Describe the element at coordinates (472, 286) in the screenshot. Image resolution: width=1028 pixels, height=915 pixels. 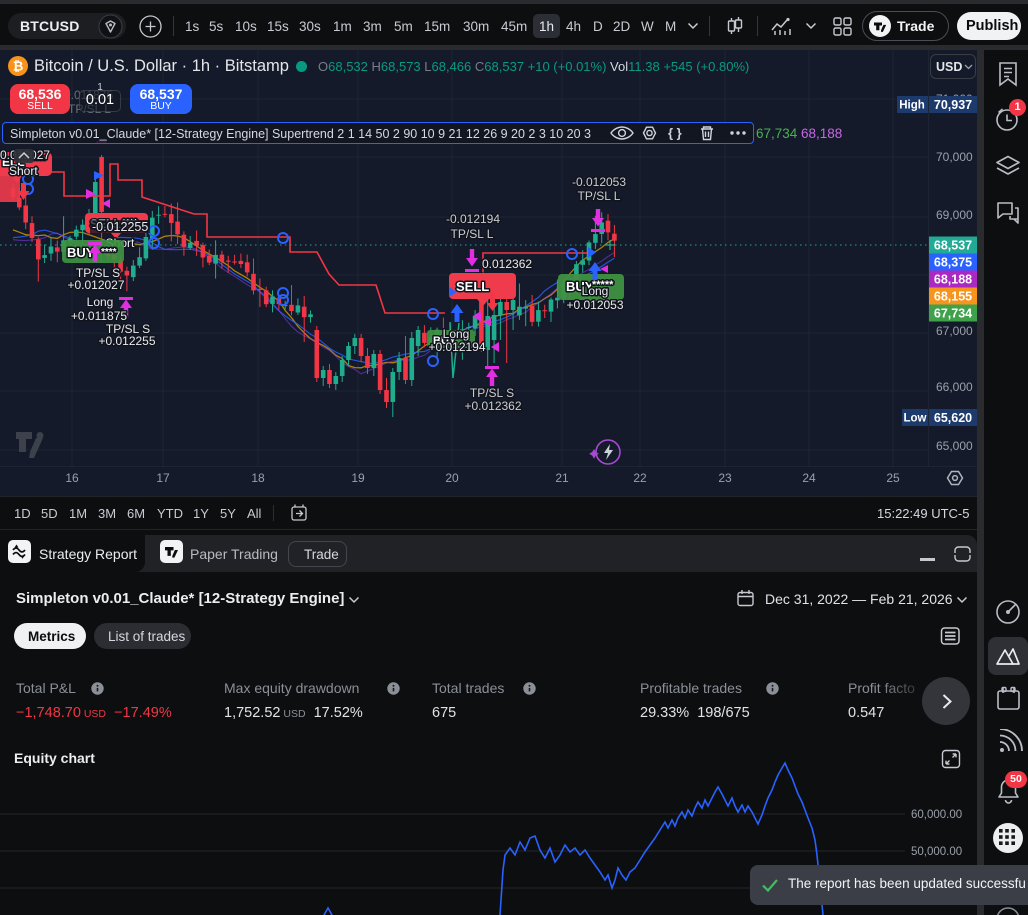
I see `svg-text: SELL` at that location.